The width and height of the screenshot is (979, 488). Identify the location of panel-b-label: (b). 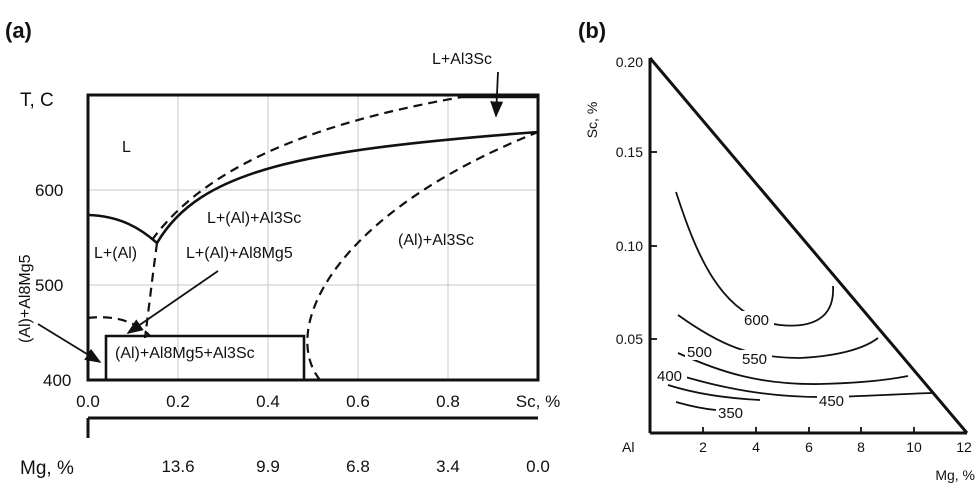
(592, 30).